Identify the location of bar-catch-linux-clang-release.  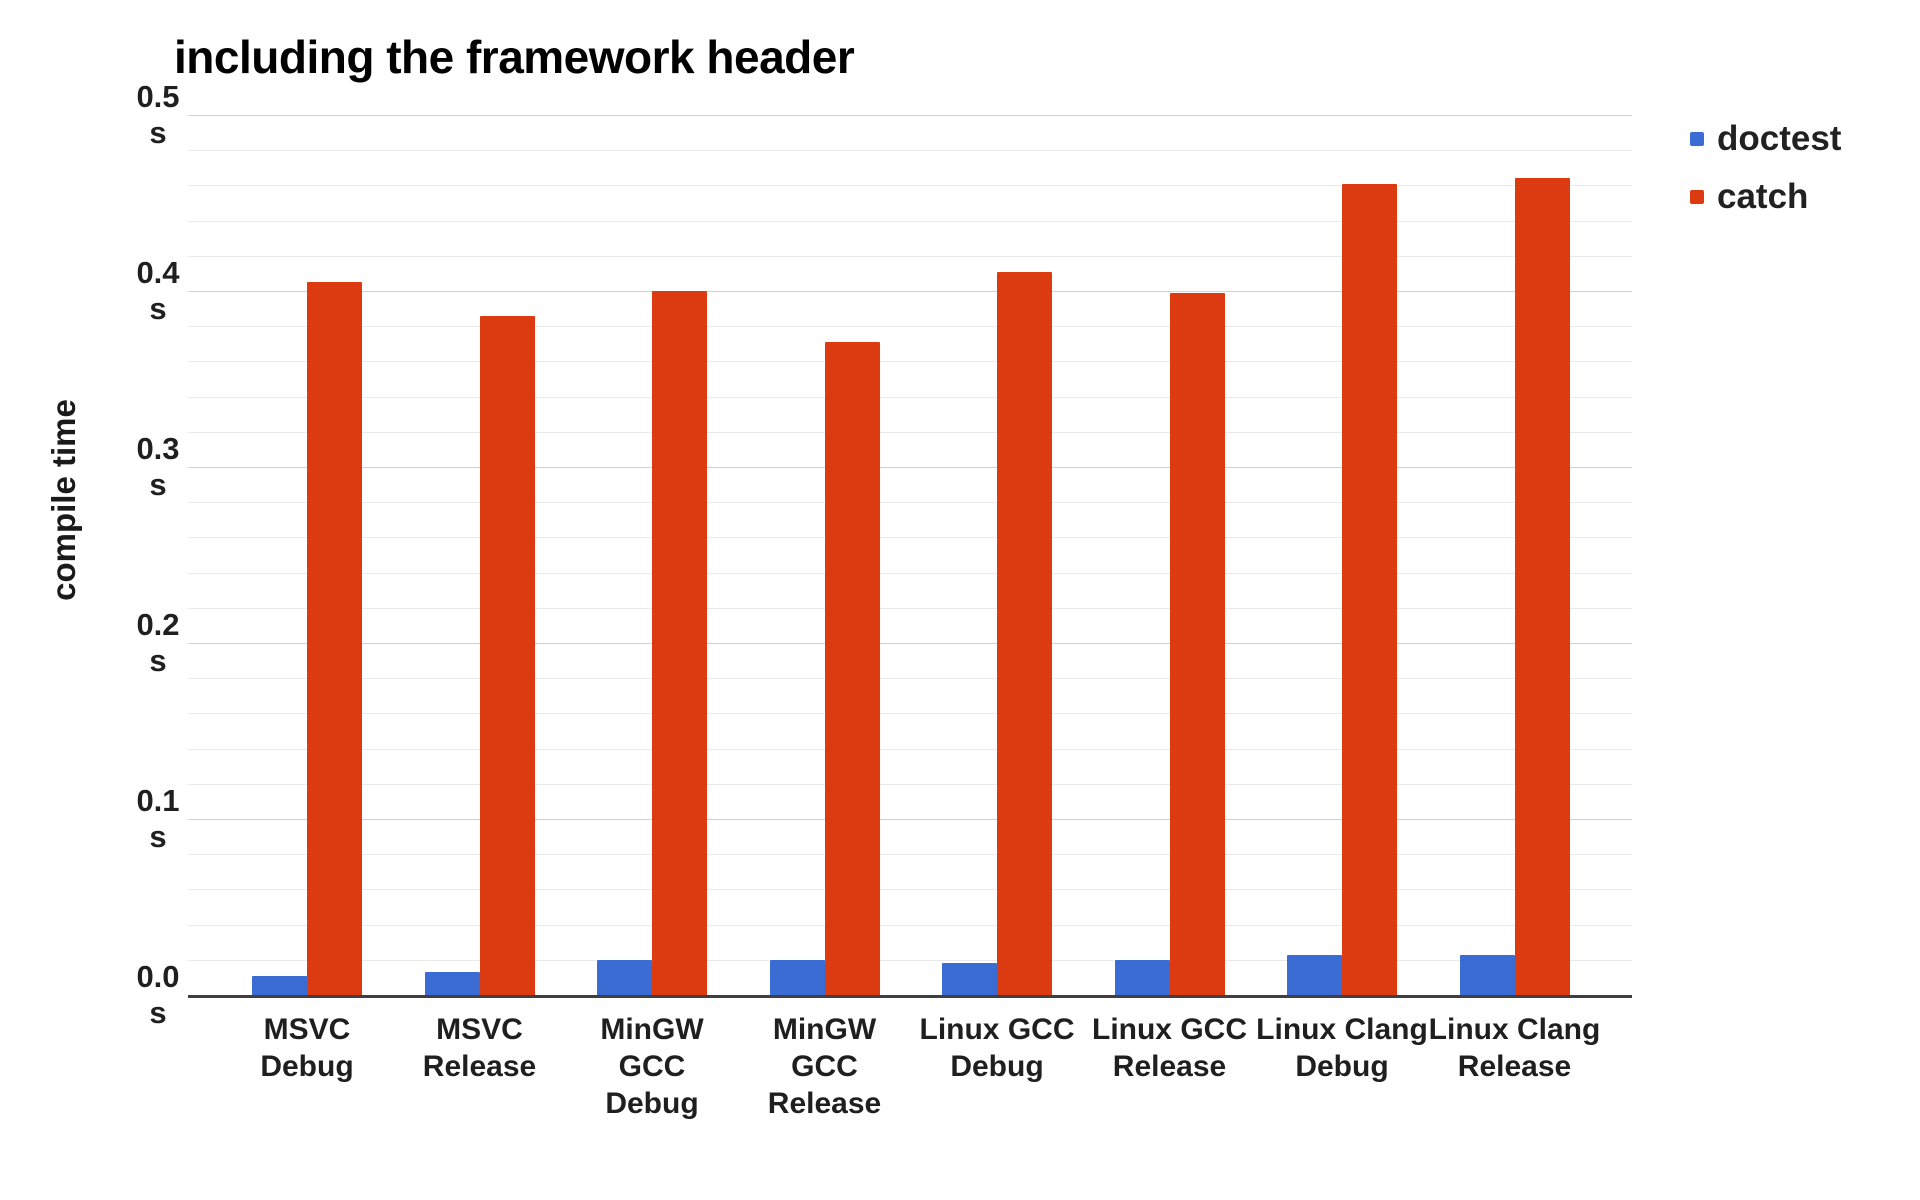
(1542, 586).